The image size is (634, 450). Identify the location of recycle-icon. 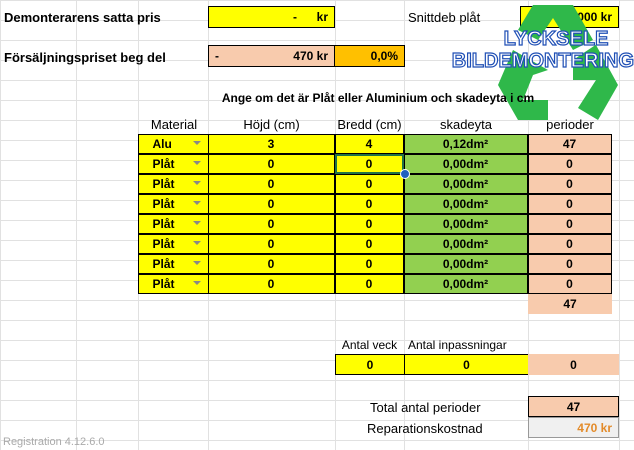
(558, 62).